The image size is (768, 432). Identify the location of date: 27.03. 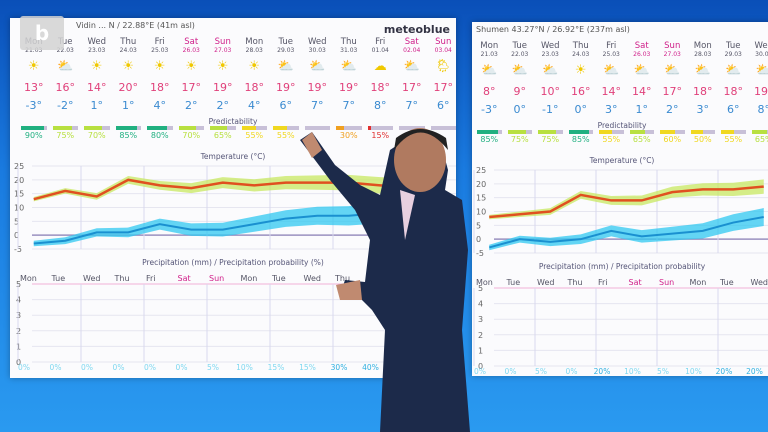
(223, 50).